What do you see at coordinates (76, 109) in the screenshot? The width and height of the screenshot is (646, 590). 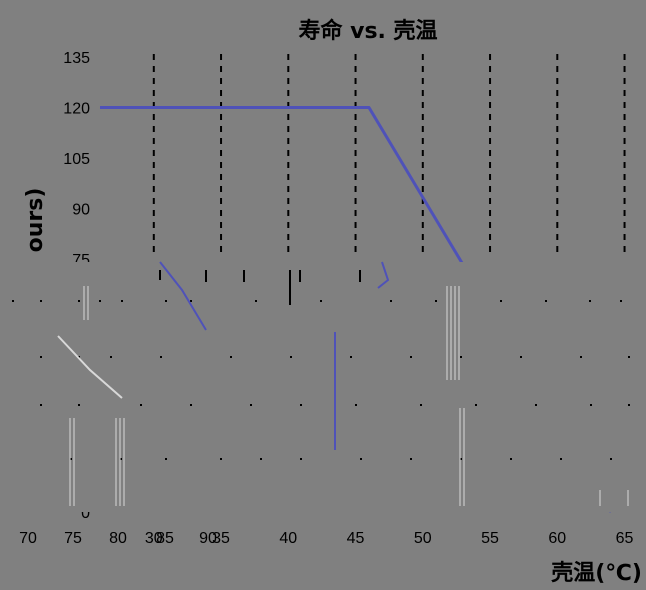 I see `y-tick-label-120: 120` at bounding box center [76, 109].